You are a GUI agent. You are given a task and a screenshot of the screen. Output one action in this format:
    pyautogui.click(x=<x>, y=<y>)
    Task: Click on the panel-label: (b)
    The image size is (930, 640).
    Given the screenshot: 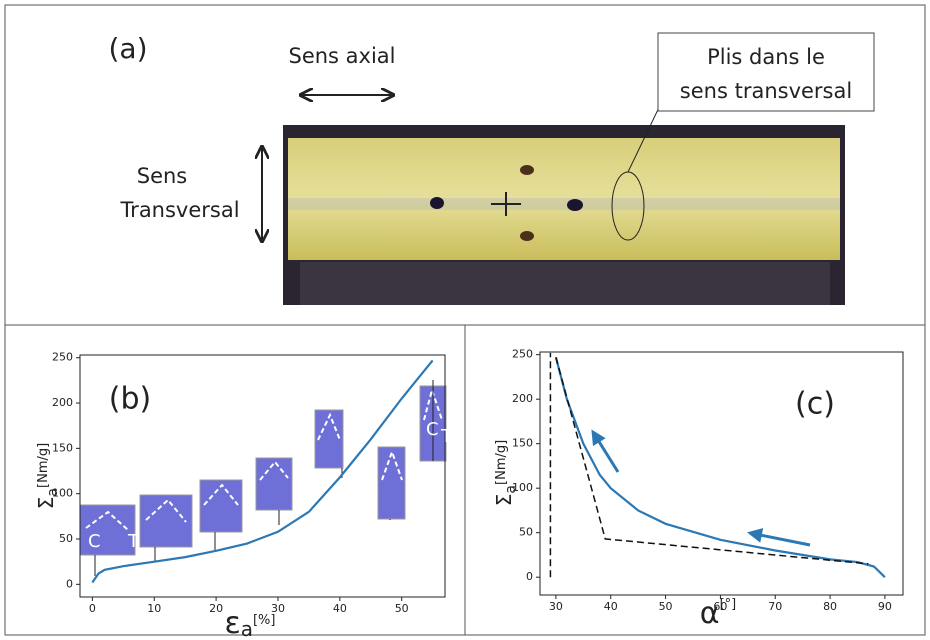 What is the action you would take?
    pyautogui.click(x=130, y=399)
    